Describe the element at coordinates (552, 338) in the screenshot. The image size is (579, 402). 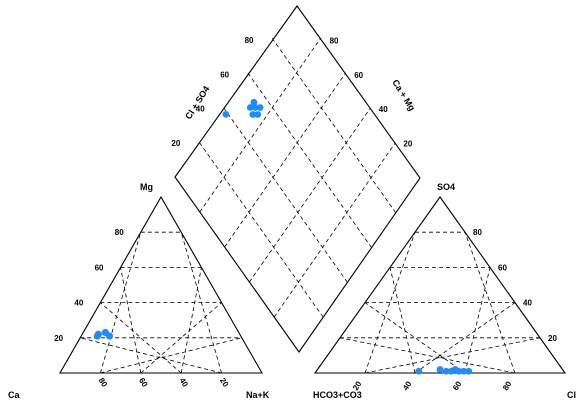
I see `anion-tick-label: 20` at that location.